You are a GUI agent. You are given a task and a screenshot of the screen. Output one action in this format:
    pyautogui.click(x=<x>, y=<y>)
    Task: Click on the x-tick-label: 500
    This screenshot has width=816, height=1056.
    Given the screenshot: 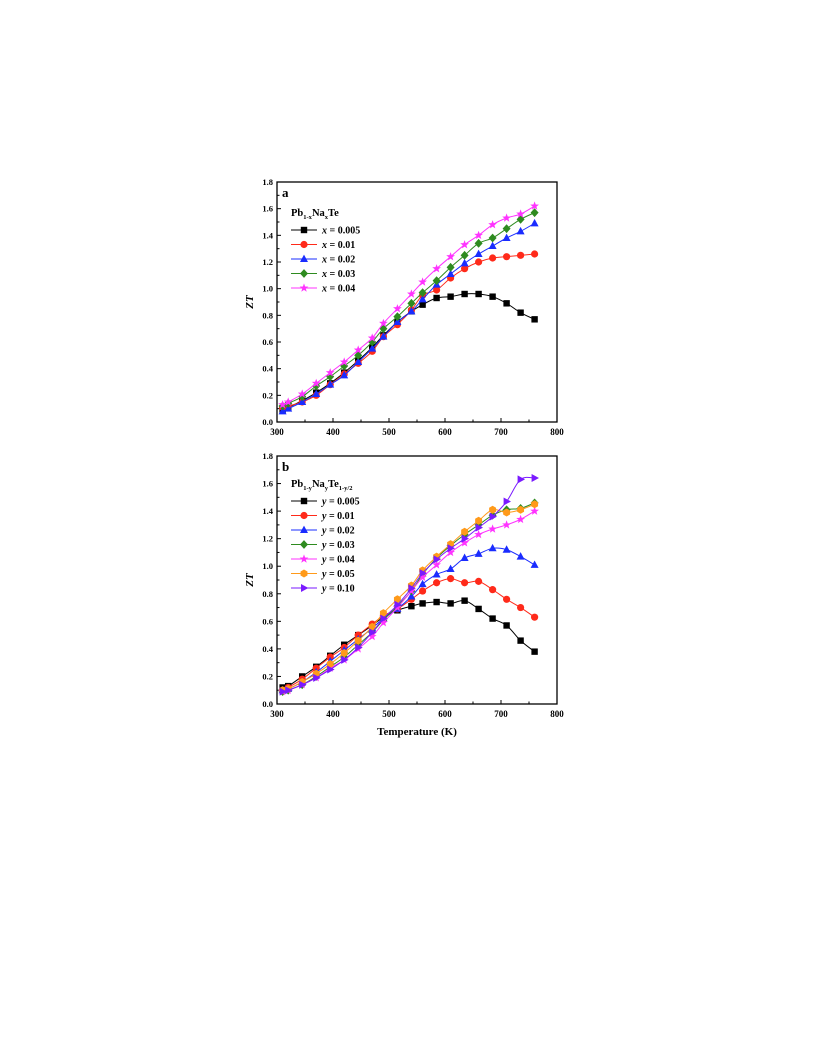 What is the action you would take?
    pyautogui.click(x=389, y=432)
    